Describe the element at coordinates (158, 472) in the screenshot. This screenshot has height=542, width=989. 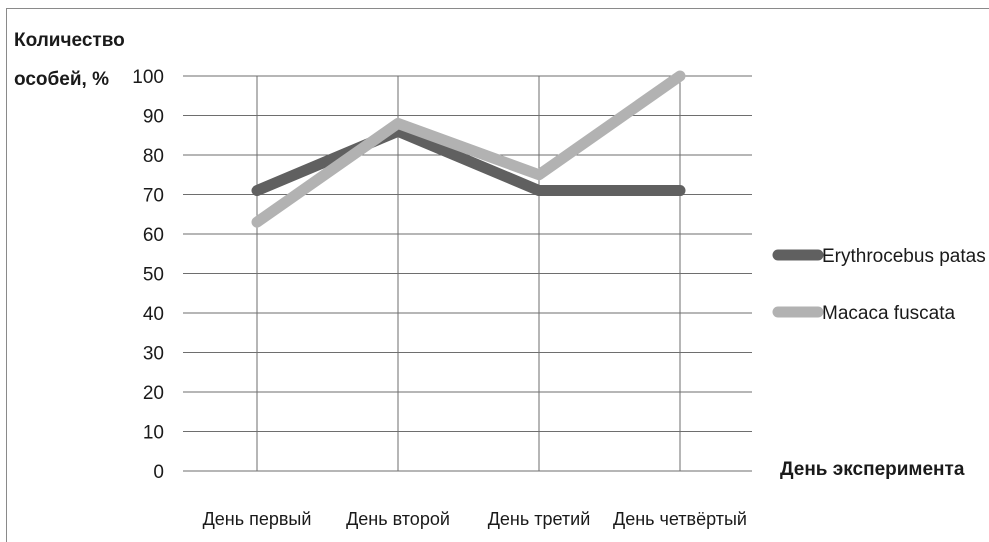
I see `y-tick-label: 0` at that location.